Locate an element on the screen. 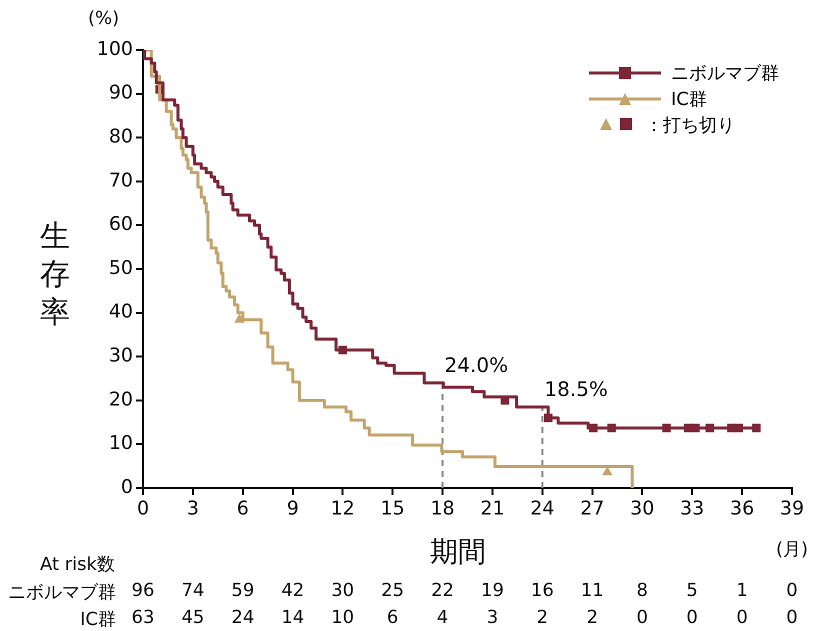 The height and width of the screenshot is (631, 819). y-tick-label: 60 is located at coordinates (120, 224).